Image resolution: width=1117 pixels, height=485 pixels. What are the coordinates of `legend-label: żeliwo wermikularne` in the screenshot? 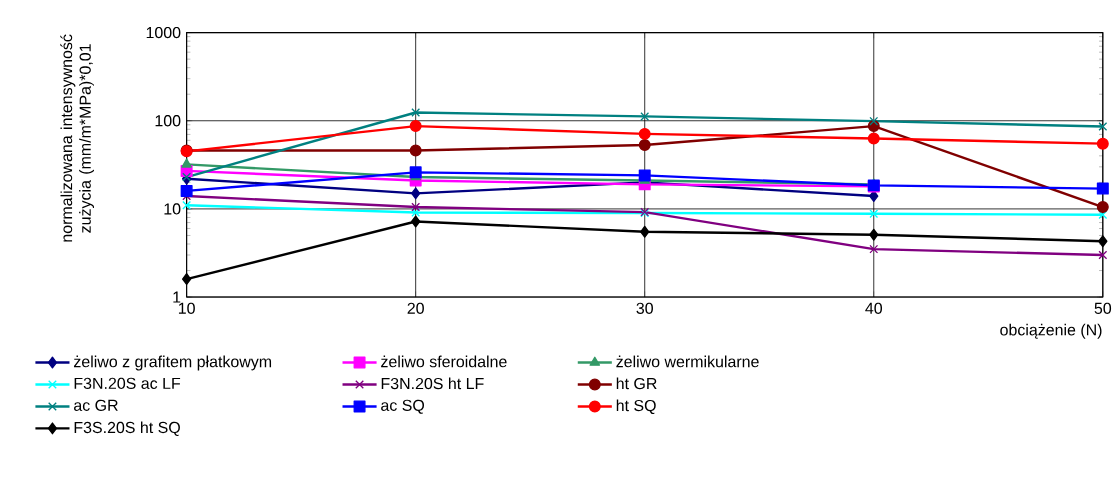 It's located at (687, 361).